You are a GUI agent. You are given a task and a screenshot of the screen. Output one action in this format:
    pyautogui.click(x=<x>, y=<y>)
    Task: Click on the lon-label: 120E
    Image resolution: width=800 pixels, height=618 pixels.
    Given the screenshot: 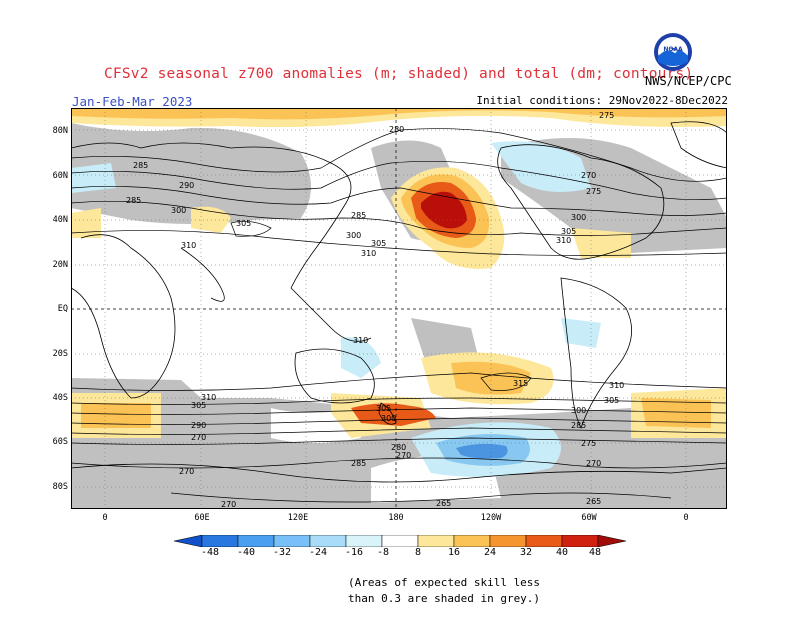 What is the action you would take?
    pyautogui.click(x=298, y=518)
    